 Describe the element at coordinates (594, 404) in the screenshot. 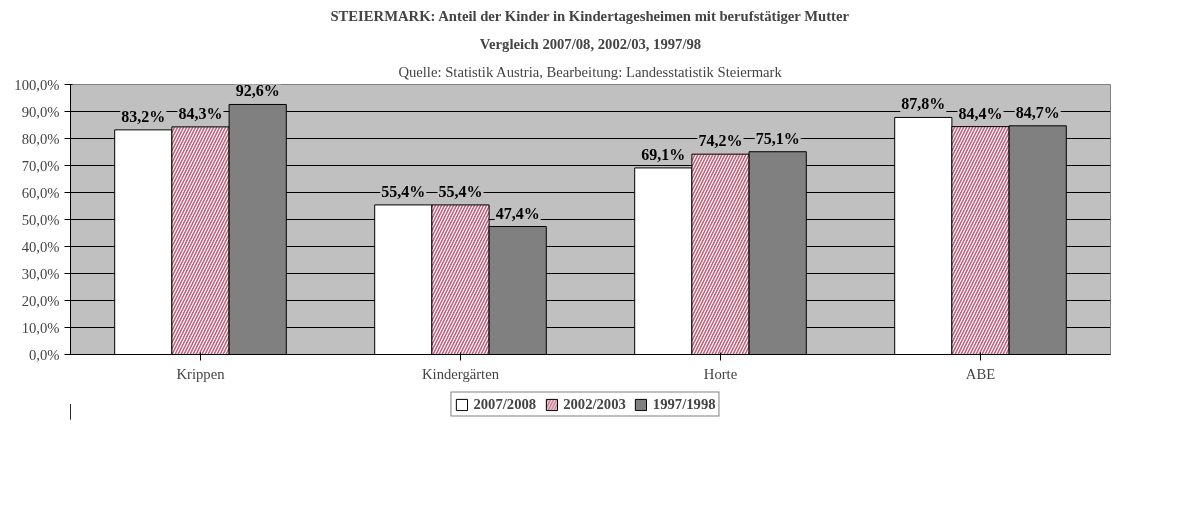

I see `legend-label: 2002/2003` at that location.